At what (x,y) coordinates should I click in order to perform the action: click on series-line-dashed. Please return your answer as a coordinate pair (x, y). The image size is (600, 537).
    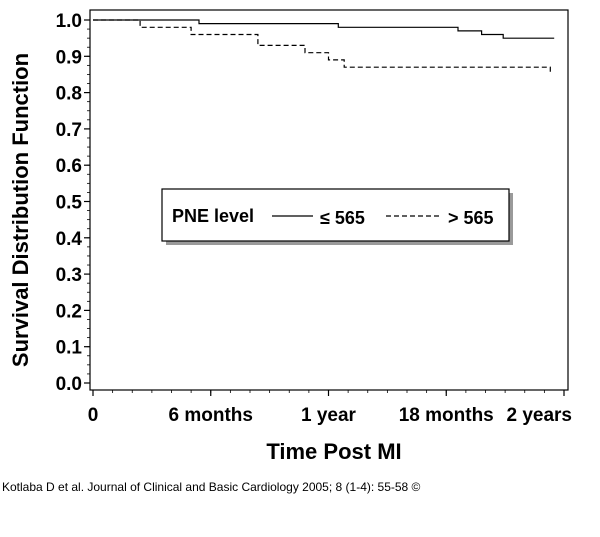
    Looking at the image, I should click on (322, 47).